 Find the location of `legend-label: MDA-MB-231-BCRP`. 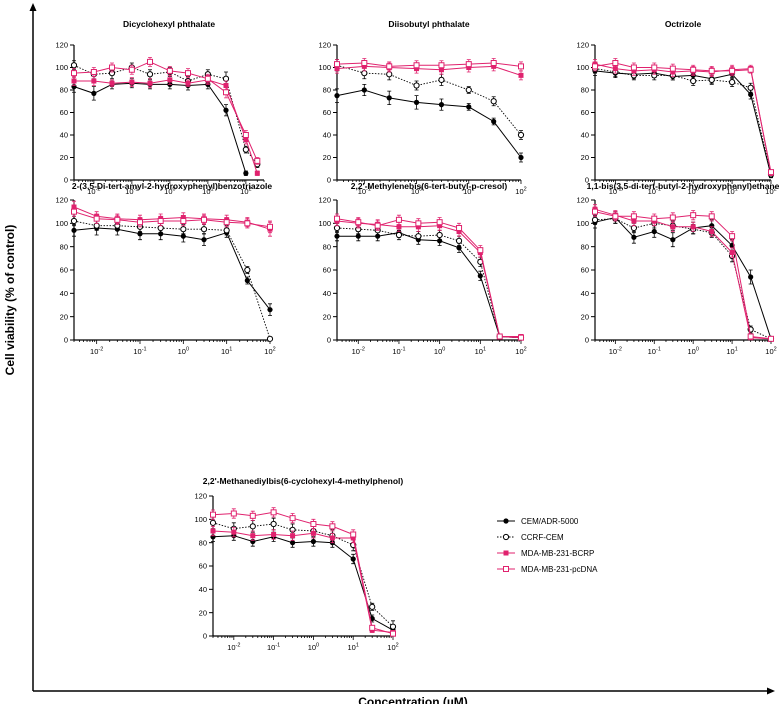

legend-label: MDA-MB-231-BCRP is located at coordinates (557, 553).